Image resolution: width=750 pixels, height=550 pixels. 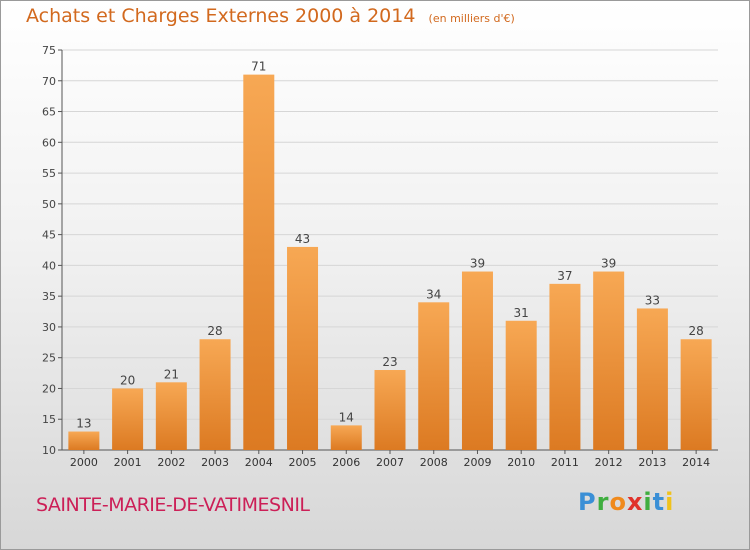 What do you see at coordinates (565, 462) in the screenshot?
I see `x-tick-label-2011: 2011` at bounding box center [565, 462].